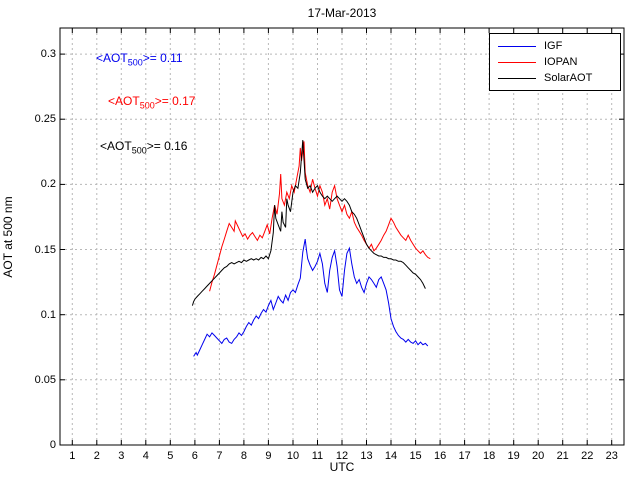 The image size is (640, 480). Describe the element at coordinates (194, 456) in the screenshot. I see `x-tick-label: 6` at that location.